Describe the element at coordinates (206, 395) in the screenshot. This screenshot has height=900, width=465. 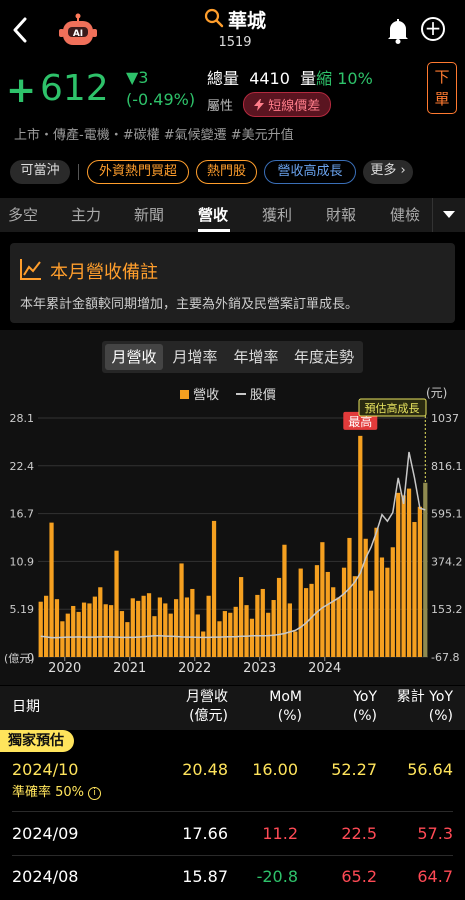
I see `legend-revenue: 營收` at that location.